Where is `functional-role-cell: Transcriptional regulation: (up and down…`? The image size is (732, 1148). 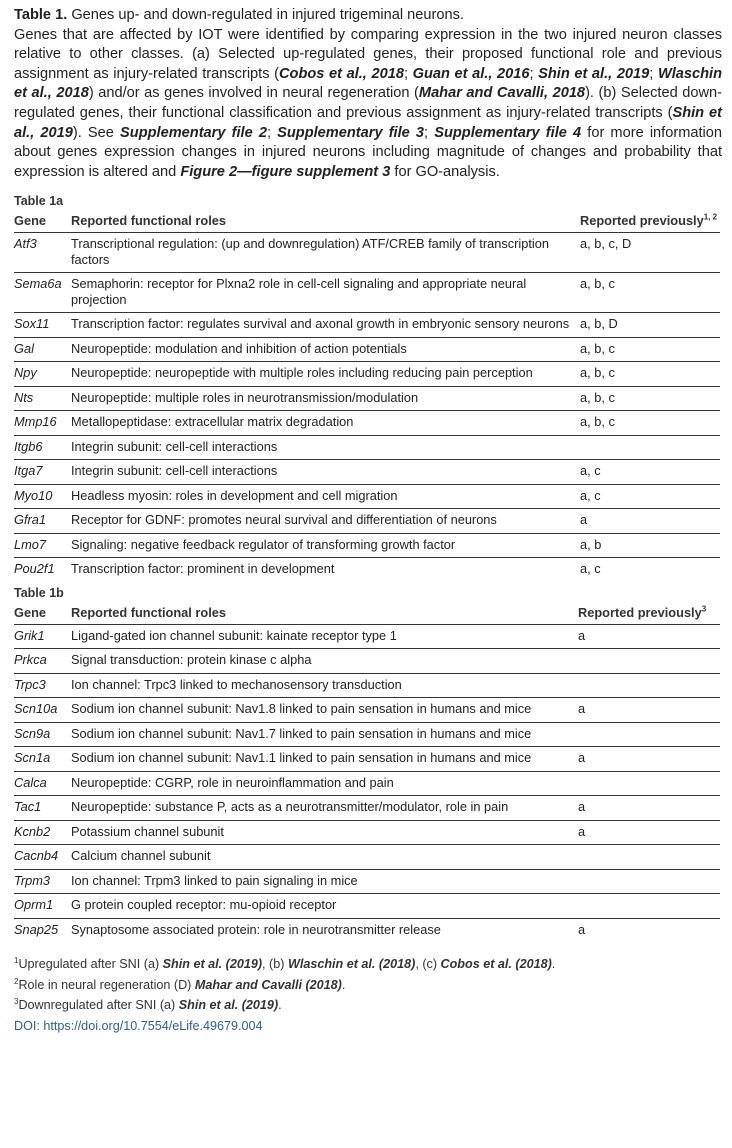 functional-role-cell: Transcriptional regulation: (up and down… is located at coordinates (325, 252).